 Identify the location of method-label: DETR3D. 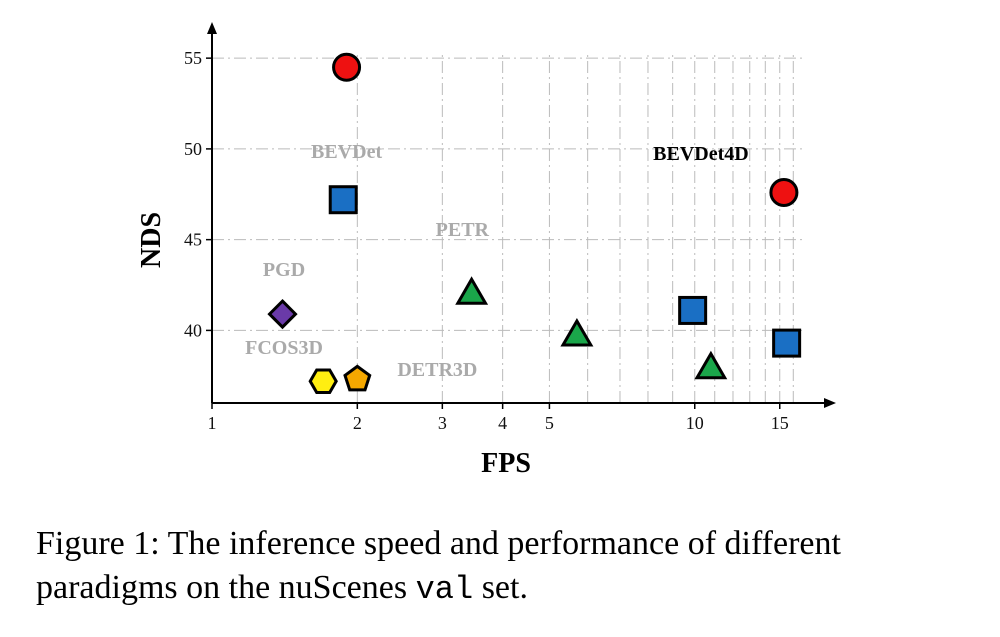
(437, 370).